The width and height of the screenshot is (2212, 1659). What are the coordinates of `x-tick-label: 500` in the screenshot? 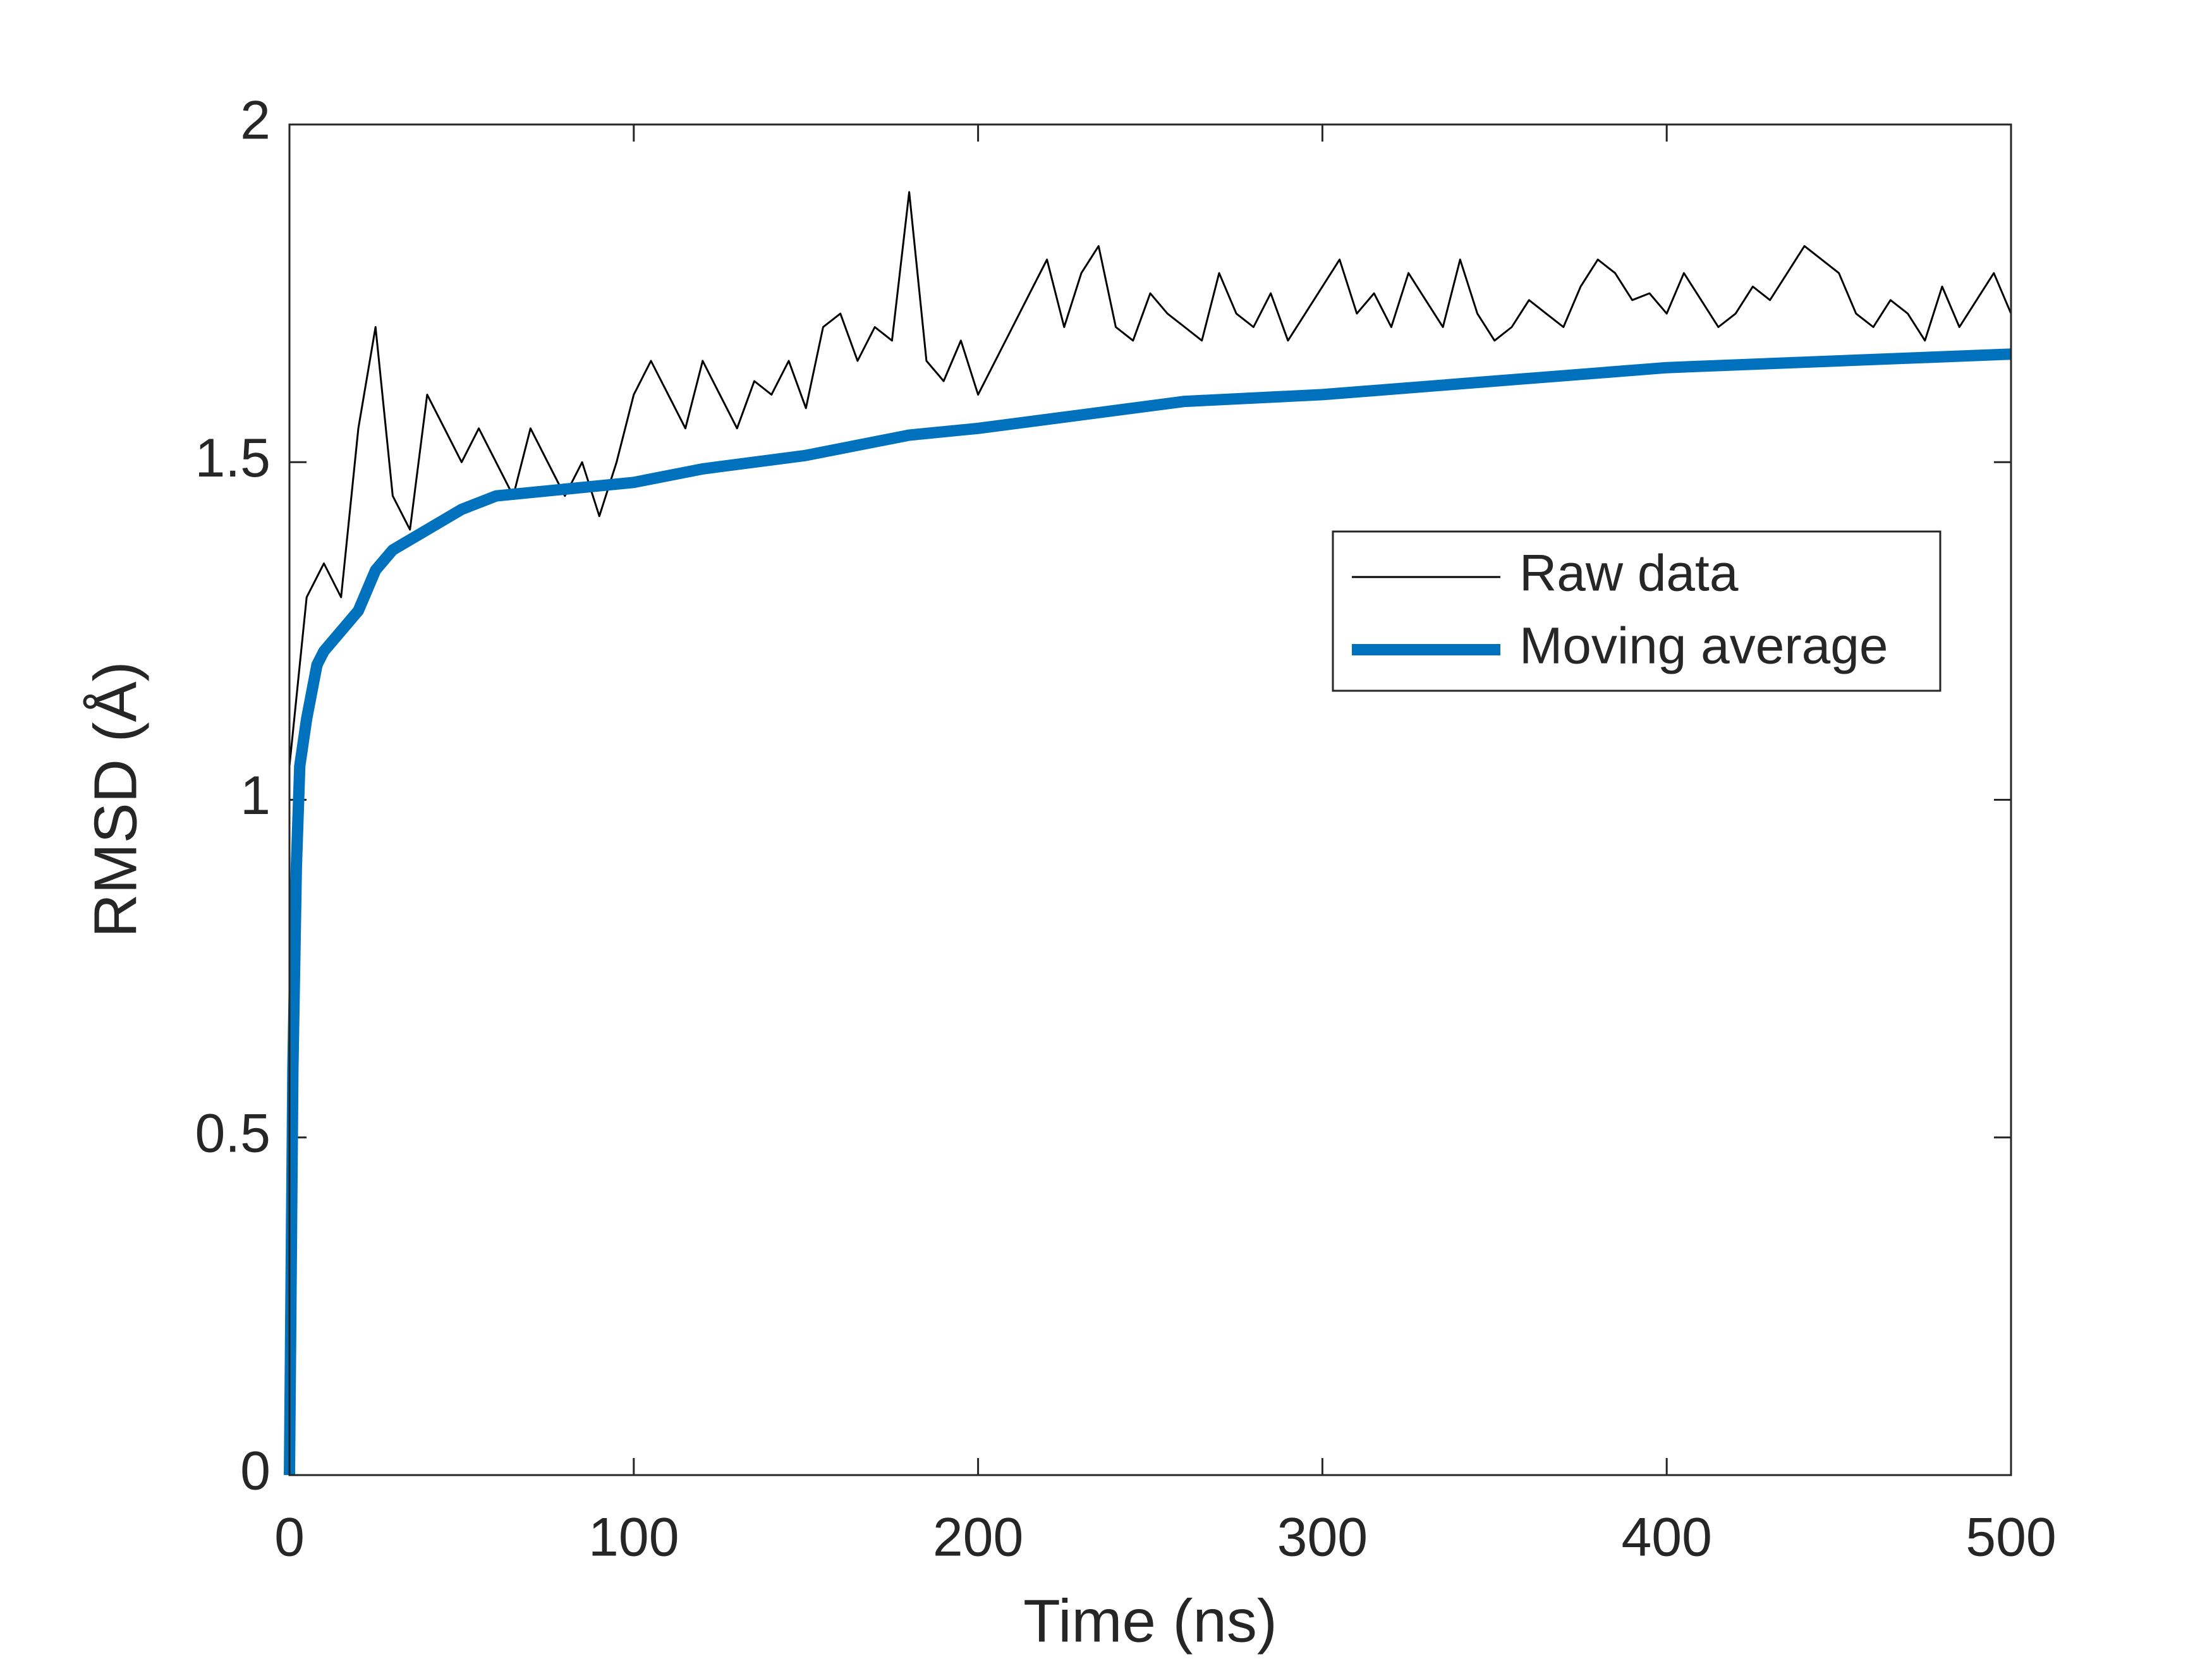 It's located at (2011, 1537).